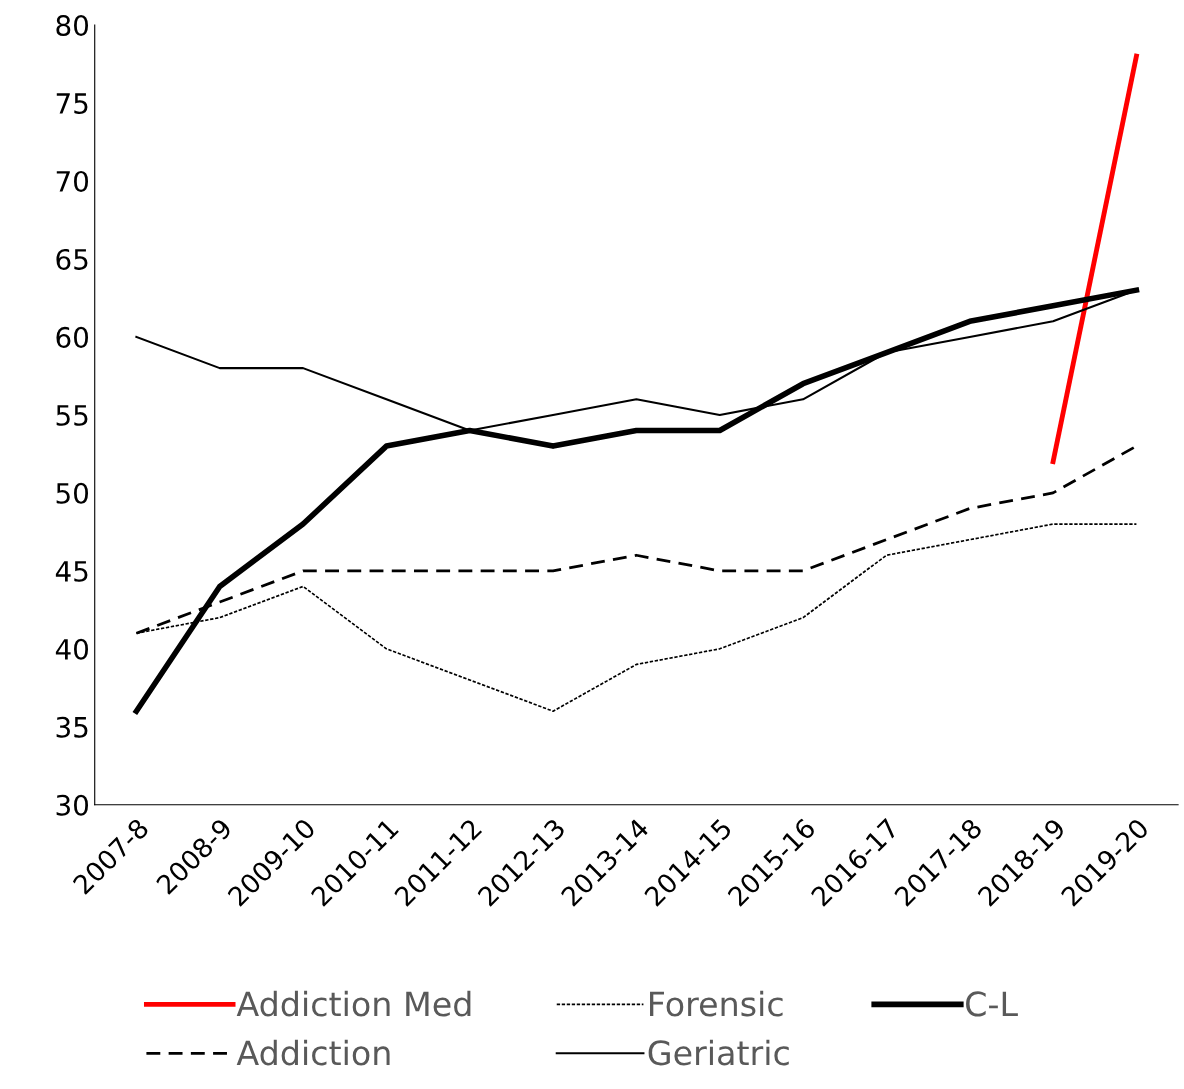  I want to click on y-tick-label: 80, so click(72, 25).